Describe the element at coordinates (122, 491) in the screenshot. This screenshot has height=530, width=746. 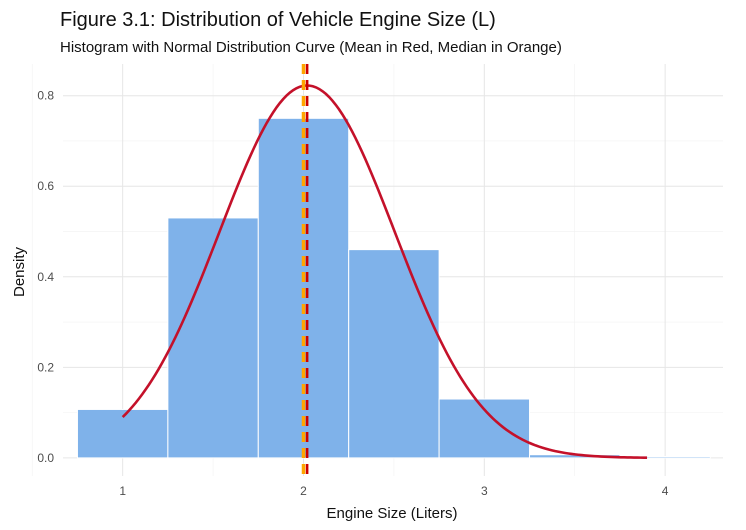
I see `x-tick-label: 1` at that location.